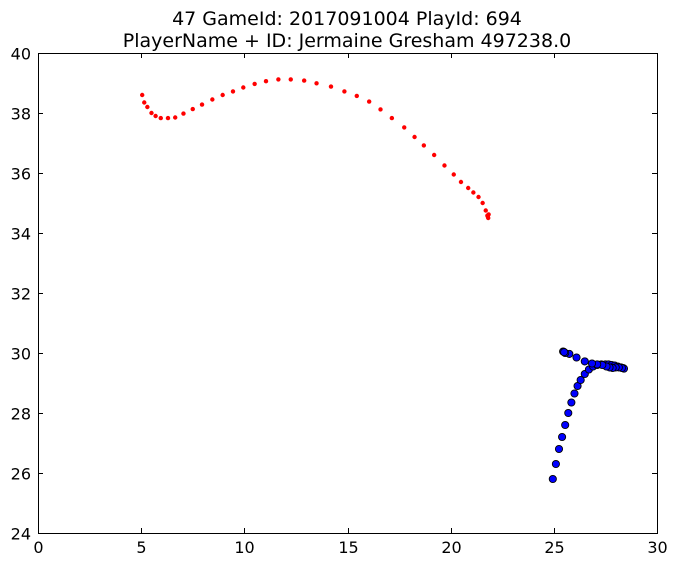 The height and width of the screenshot is (567, 677). I want to click on x-tick-label: 20, so click(451, 547).